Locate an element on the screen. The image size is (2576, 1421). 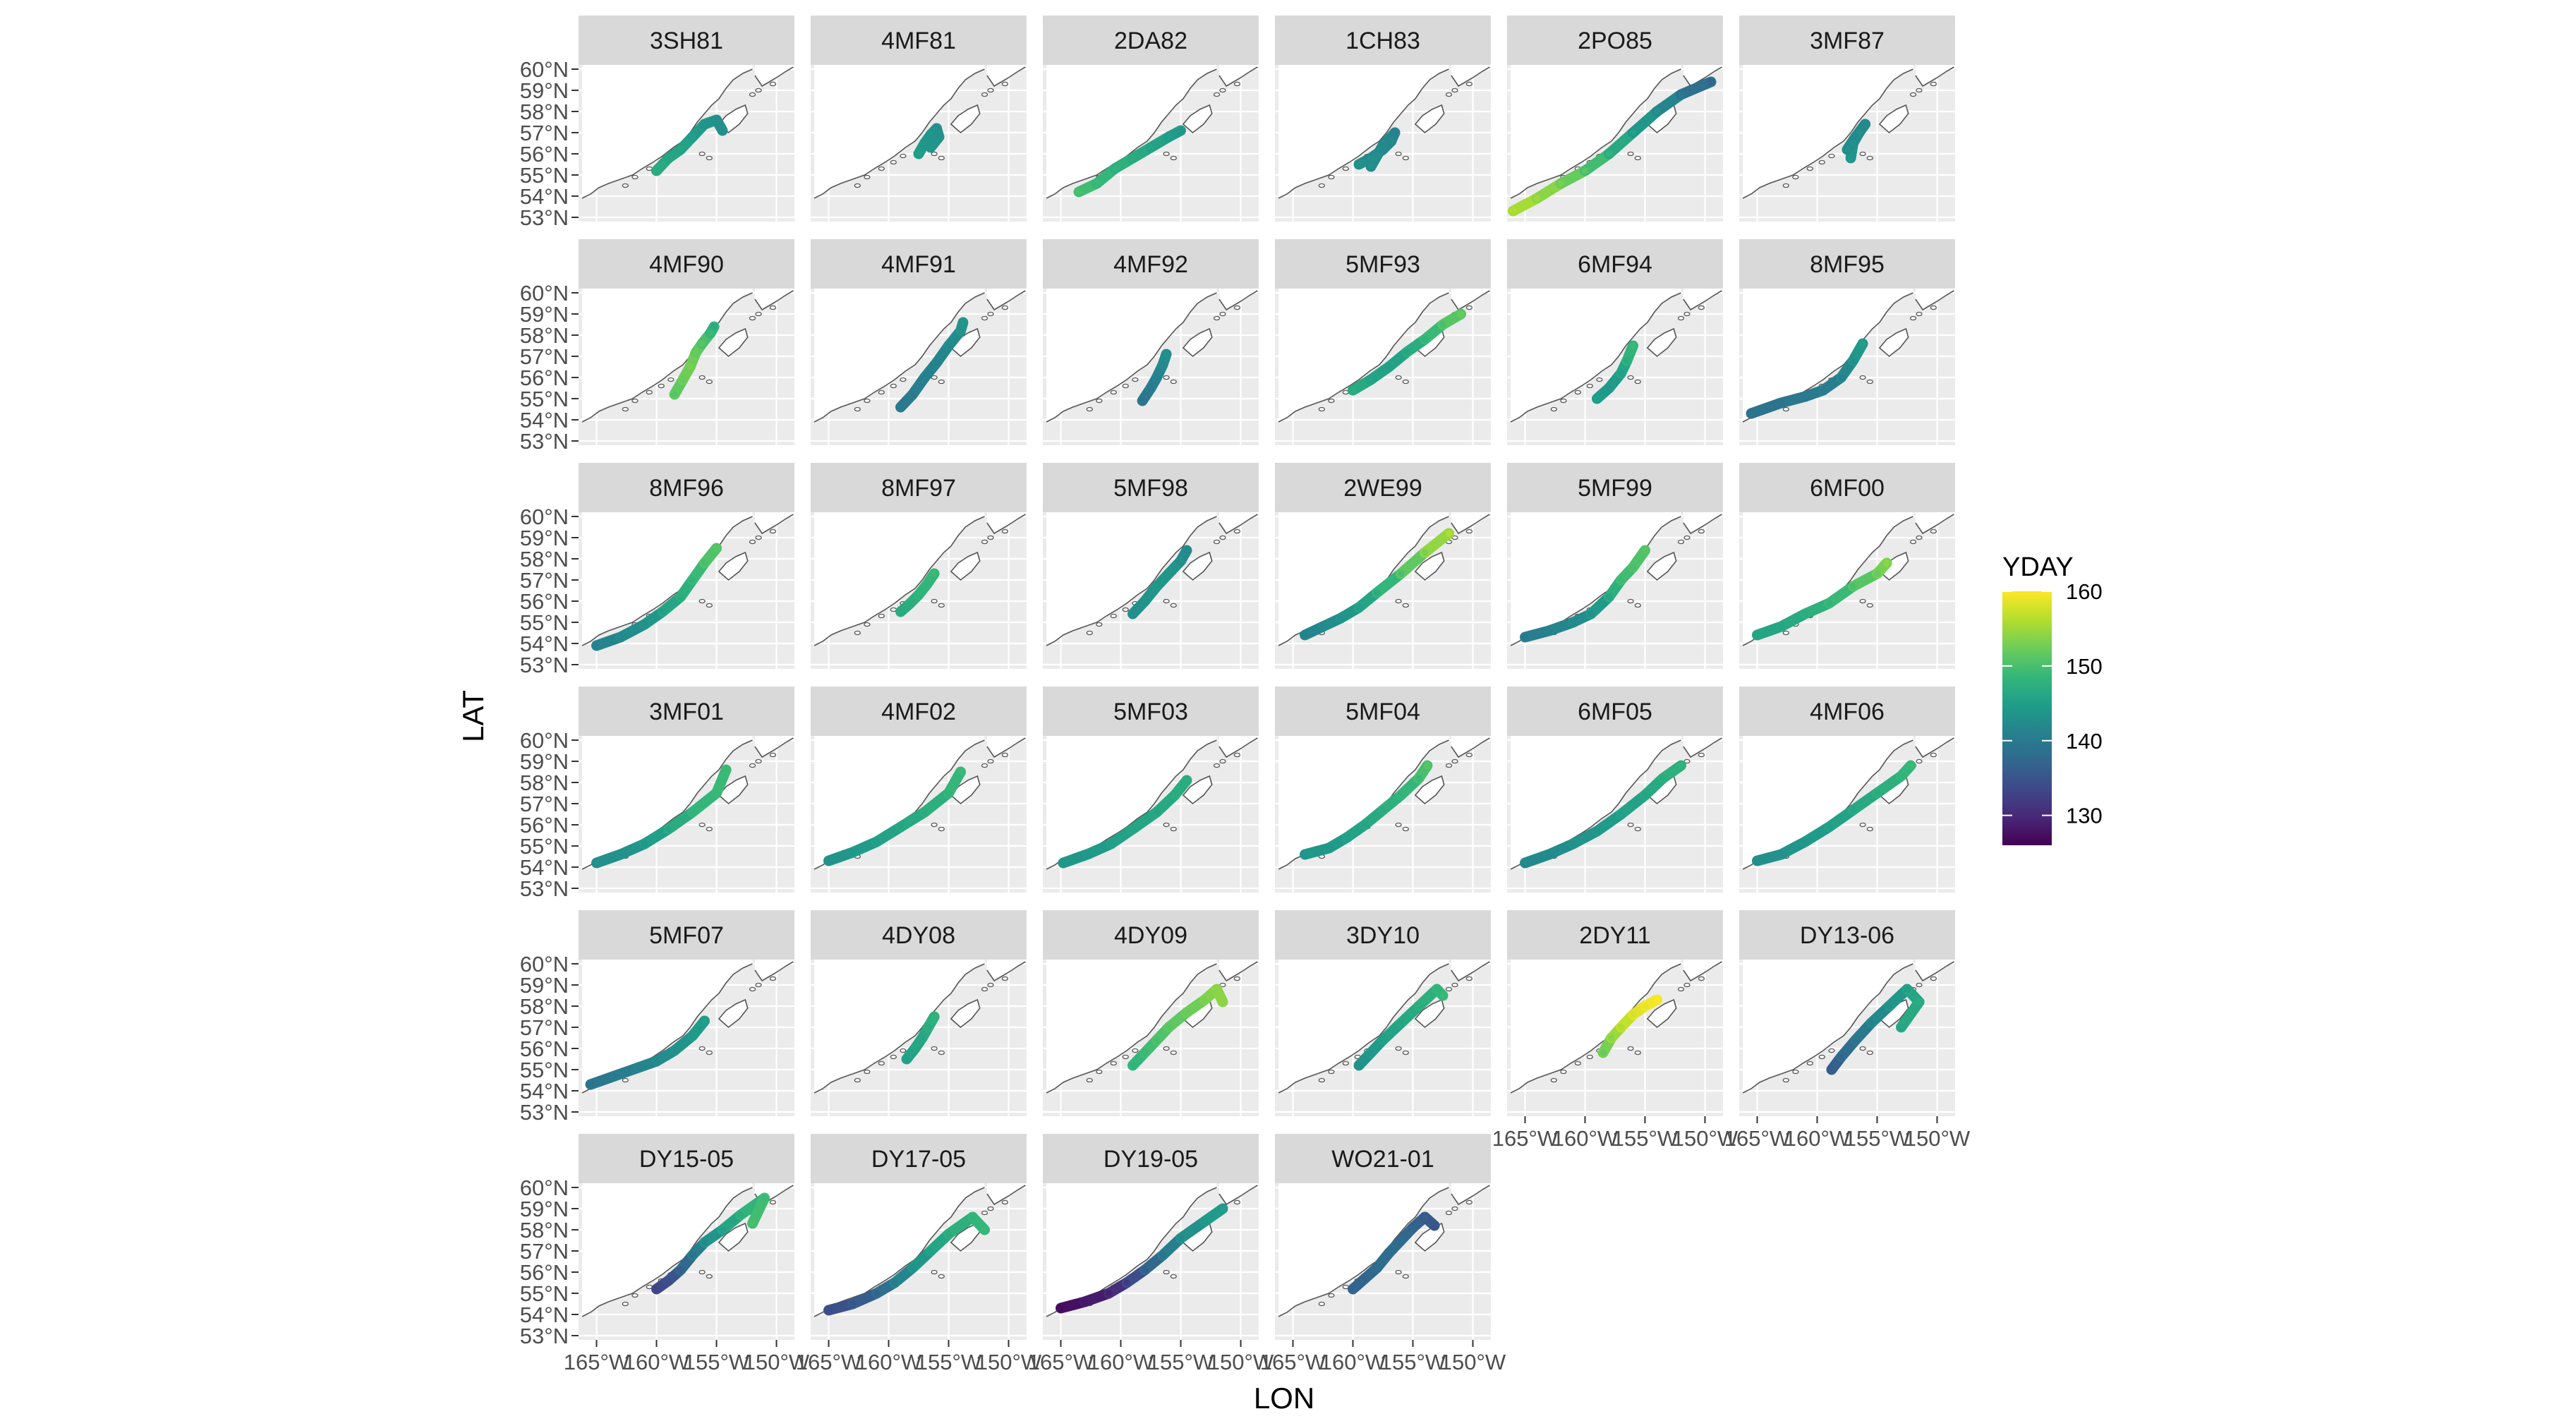
facet-panel: DY15-05 is located at coordinates (687, 1237).